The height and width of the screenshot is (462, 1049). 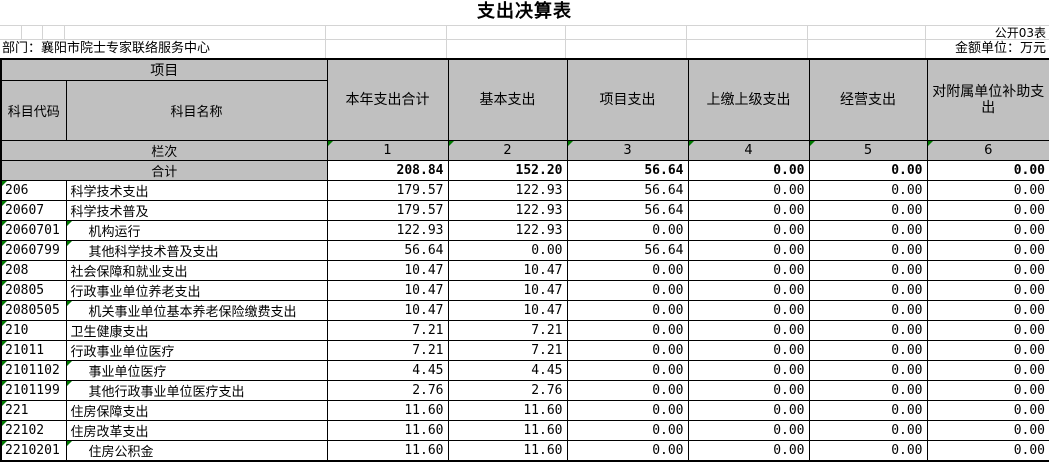 What do you see at coordinates (164, 170) in the screenshot?
I see `total-label-cell: 合计` at bounding box center [164, 170].